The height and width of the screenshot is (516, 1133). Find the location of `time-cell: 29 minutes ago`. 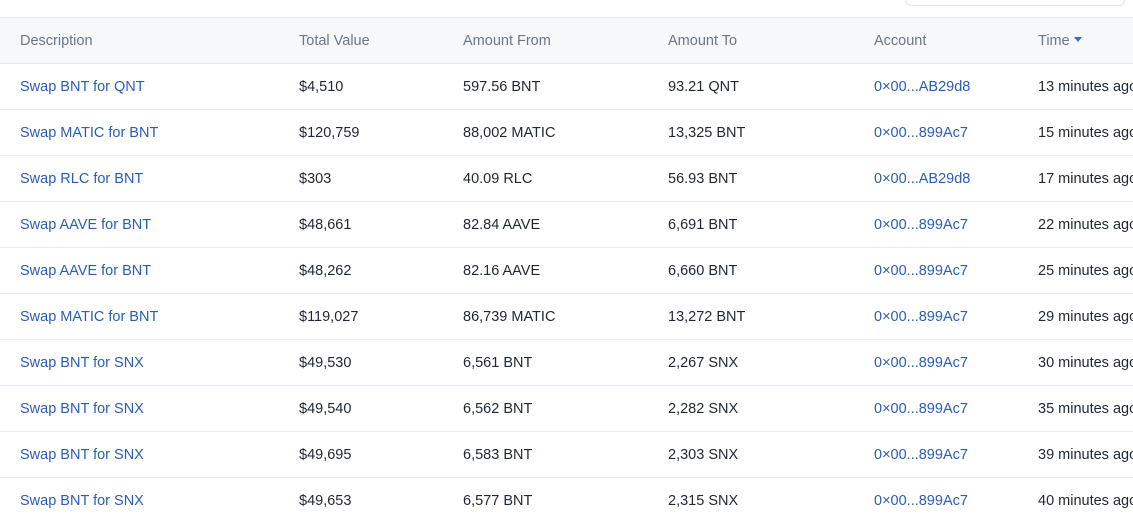

time-cell: 29 minutes ago is located at coordinates (1085, 316).